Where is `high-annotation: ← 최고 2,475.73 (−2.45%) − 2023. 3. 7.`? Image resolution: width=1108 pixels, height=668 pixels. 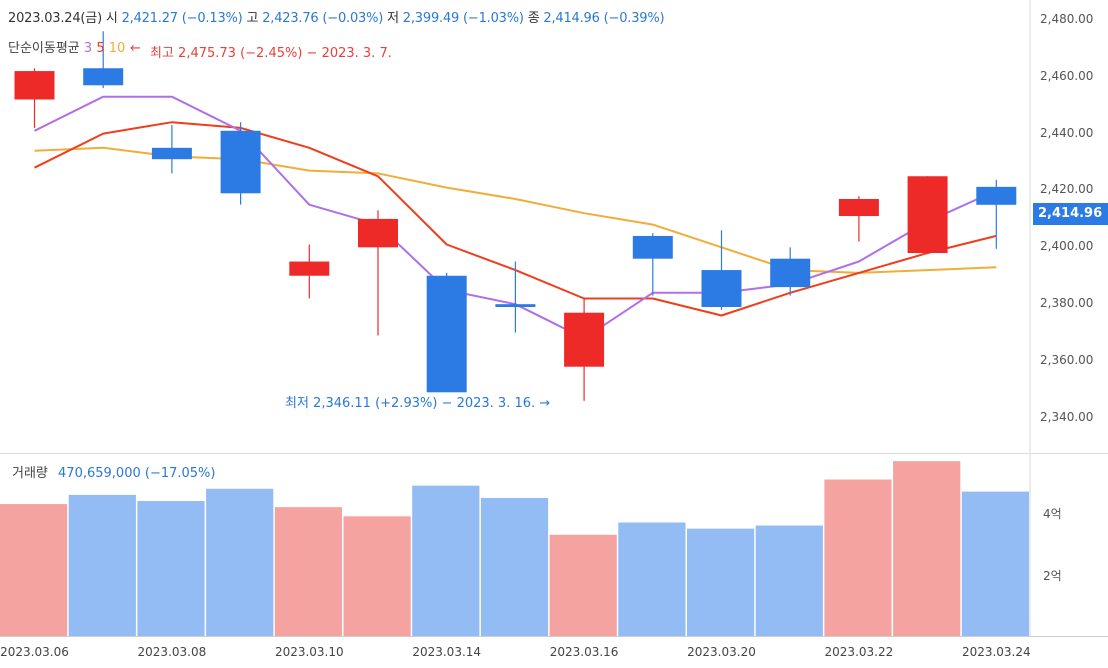
high-annotation: ← 최고 2,475.73 (−2.45%) − 2023. 3. 7. is located at coordinates (261, 51).